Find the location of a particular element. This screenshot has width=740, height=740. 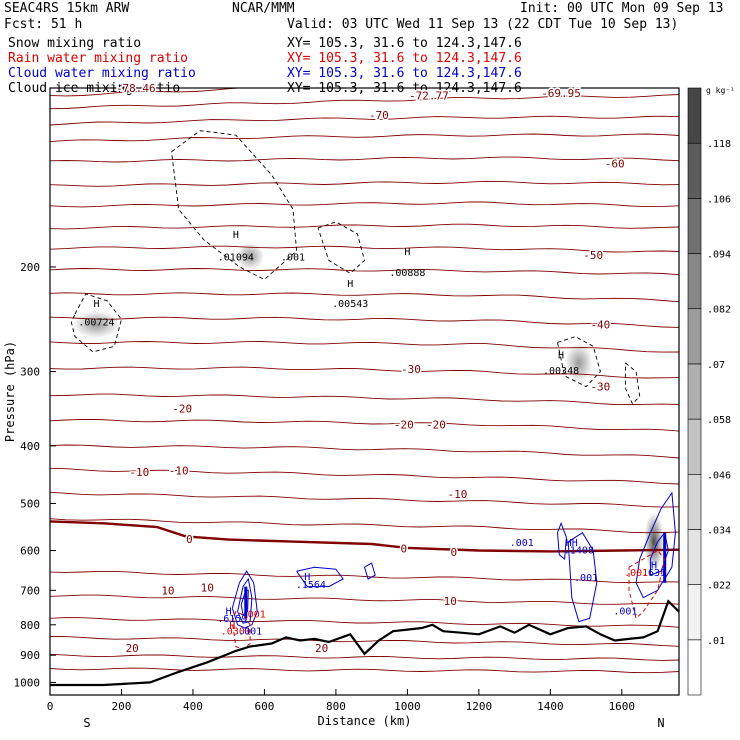

isotherm-label: -72.77 is located at coordinates (429, 96).